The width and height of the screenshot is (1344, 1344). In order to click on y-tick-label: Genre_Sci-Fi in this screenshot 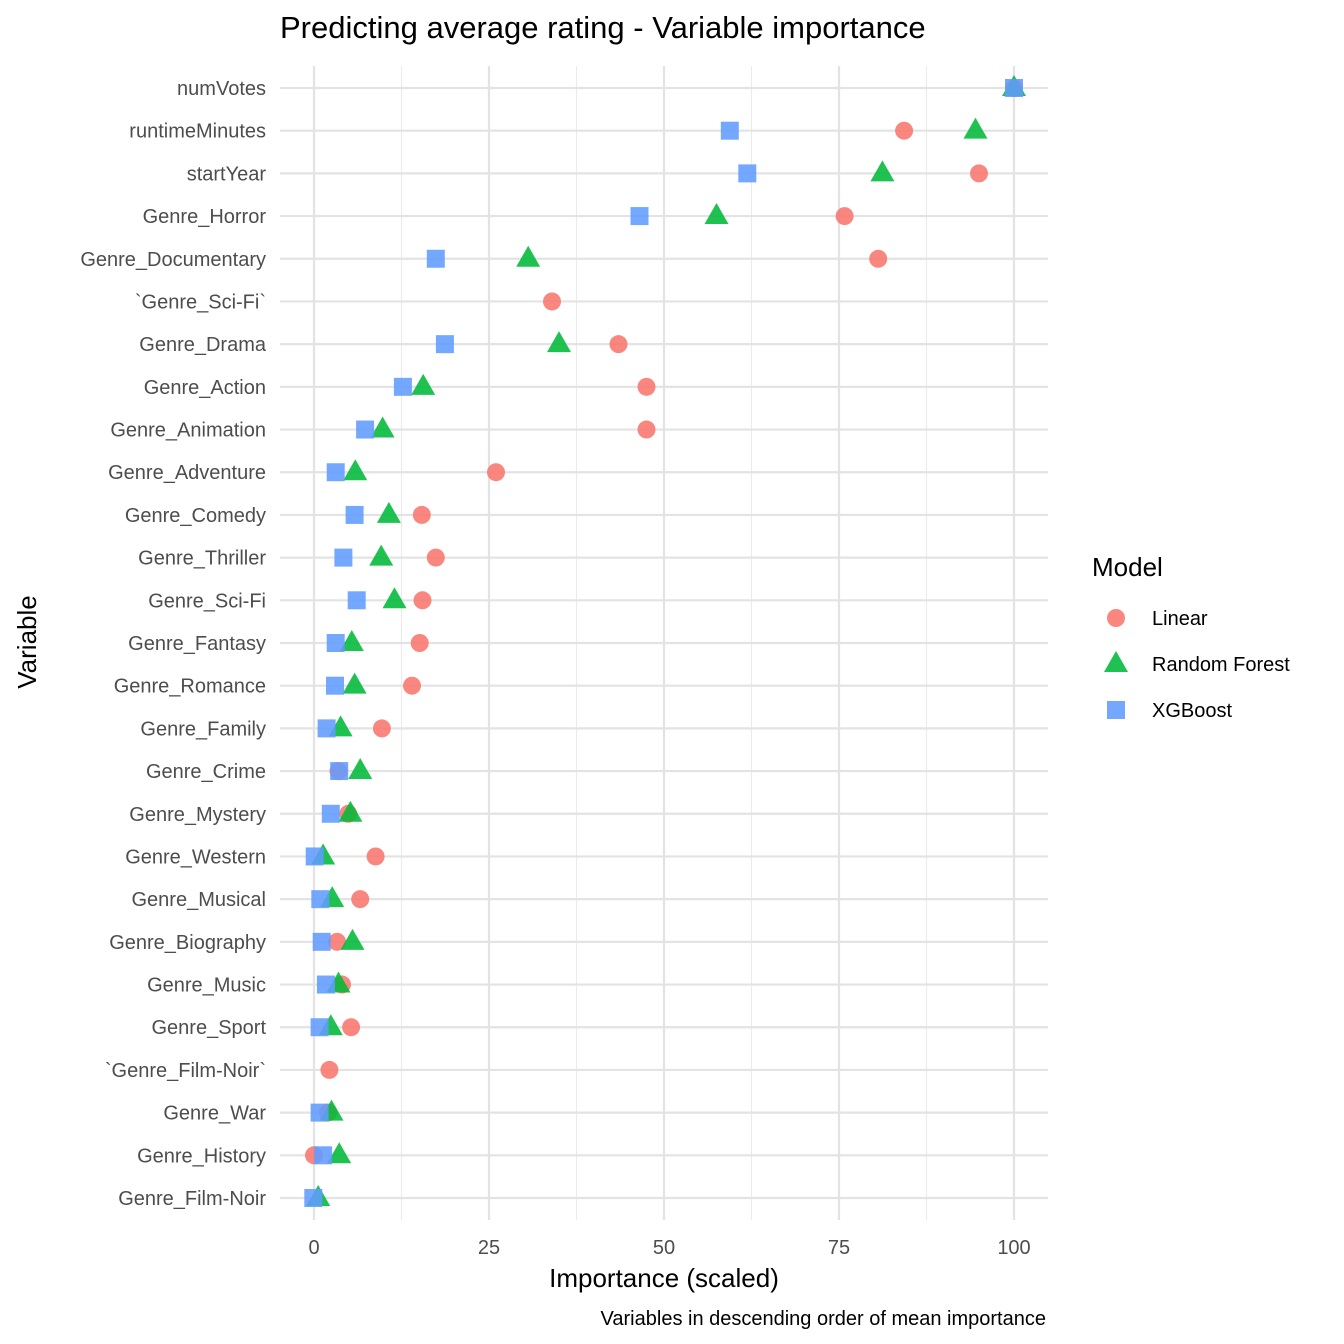, I will do `click(207, 601)`.